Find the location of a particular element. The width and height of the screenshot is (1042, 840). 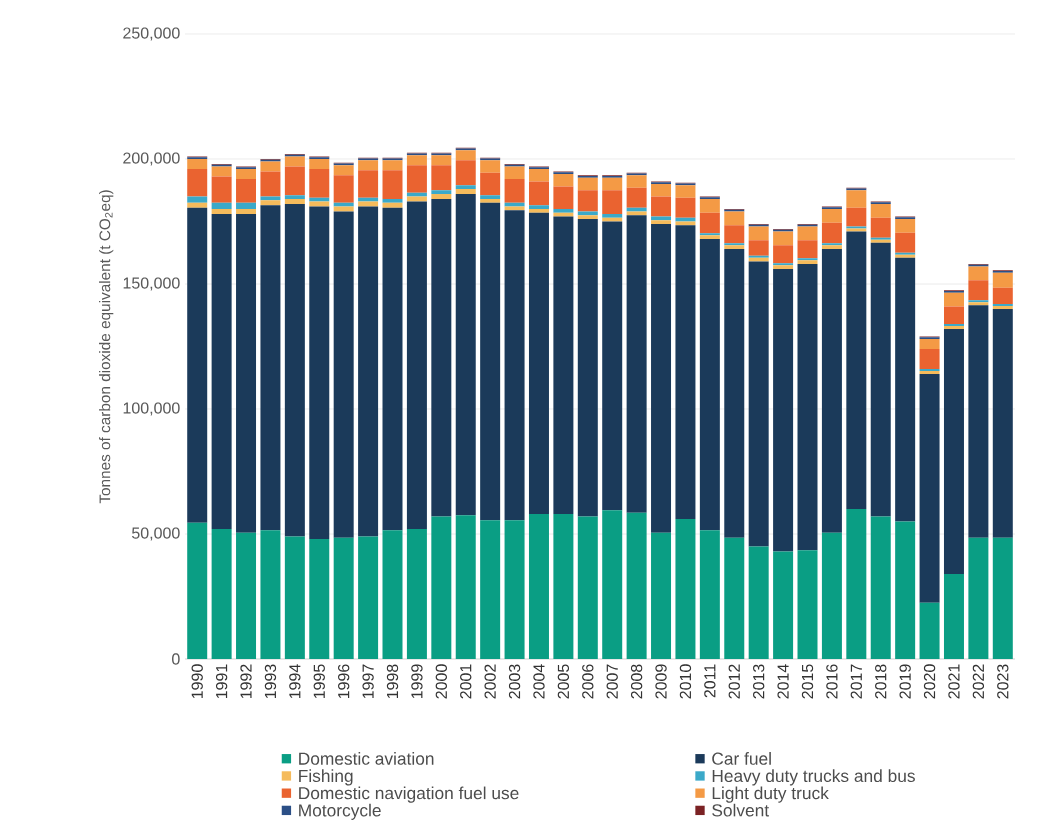

x-tick-label: 1993 is located at coordinates (270, 681).